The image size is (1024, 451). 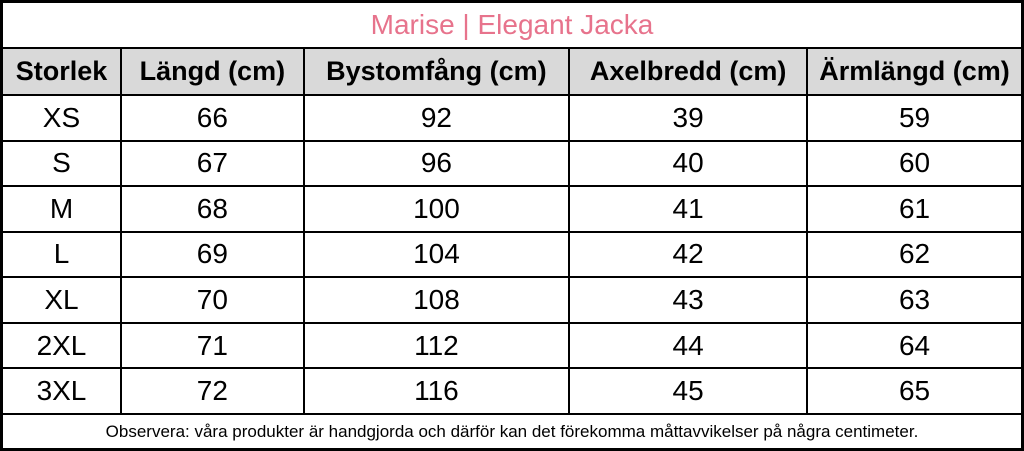 I want to click on measurement-cell: 45, so click(x=688, y=391).